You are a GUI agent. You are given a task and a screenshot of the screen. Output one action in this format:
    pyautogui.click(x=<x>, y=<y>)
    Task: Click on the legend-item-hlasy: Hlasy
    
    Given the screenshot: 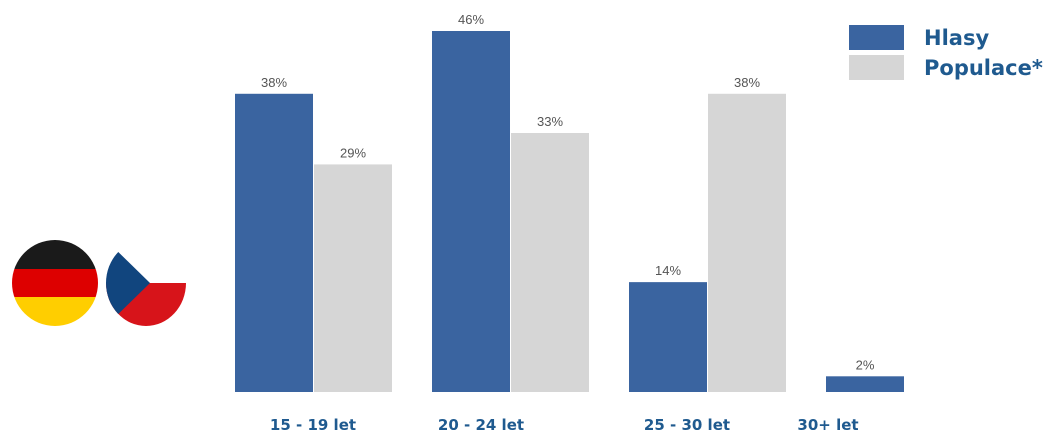 What is the action you would take?
    pyautogui.click(x=946, y=37)
    